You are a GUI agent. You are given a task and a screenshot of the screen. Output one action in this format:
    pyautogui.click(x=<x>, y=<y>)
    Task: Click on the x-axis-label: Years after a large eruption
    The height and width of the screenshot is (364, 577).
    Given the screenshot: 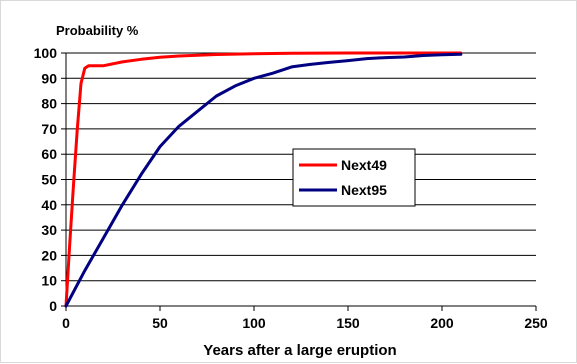 What is the action you would take?
    pyautogui.click(x=299, y=350)
    